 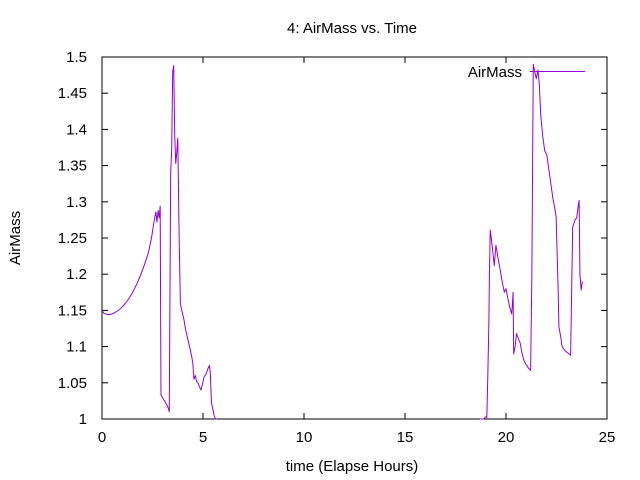 What do you see at coordinates (76, 347) in the screenshot?
I see `y-tick-label: 1.1` at bounding box center [76, 347].